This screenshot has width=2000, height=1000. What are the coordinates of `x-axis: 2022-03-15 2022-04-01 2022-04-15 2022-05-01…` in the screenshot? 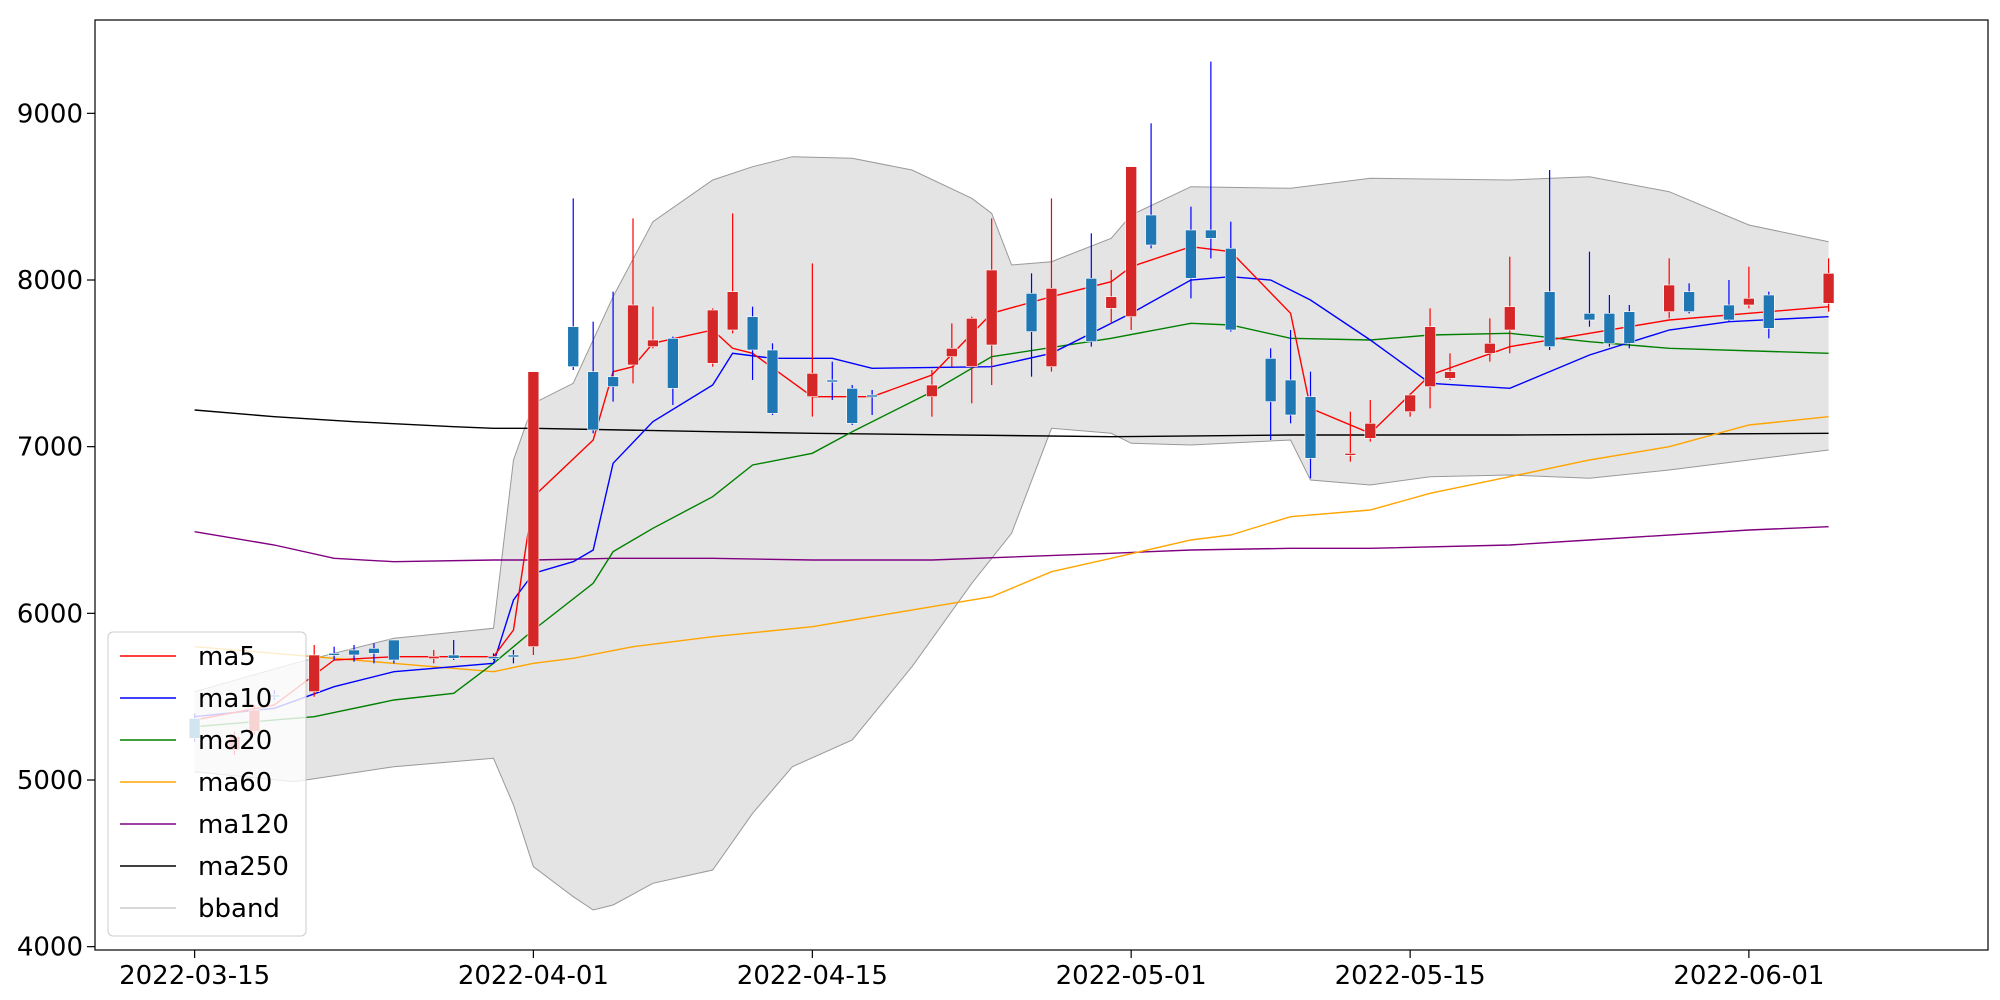 It's located at (971, 970).